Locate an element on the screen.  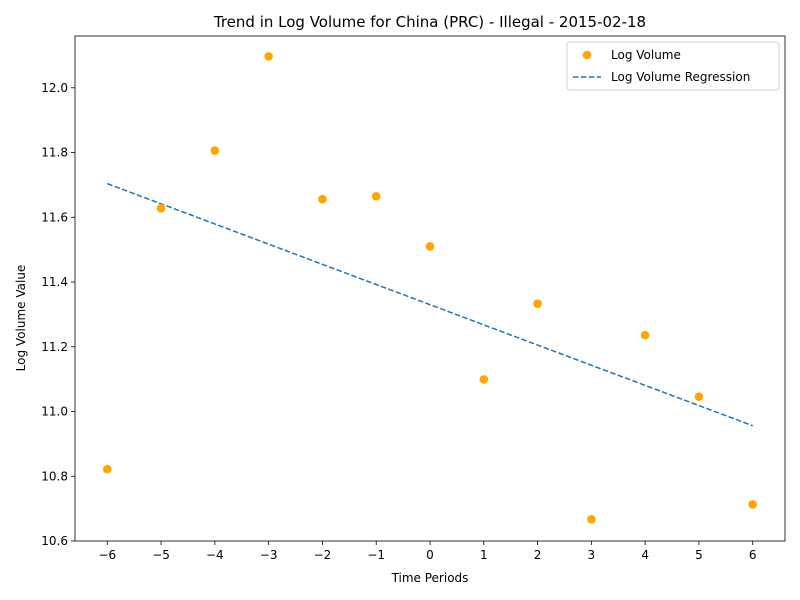
x-tick-label: −6 is located at coordinates (107, 555).